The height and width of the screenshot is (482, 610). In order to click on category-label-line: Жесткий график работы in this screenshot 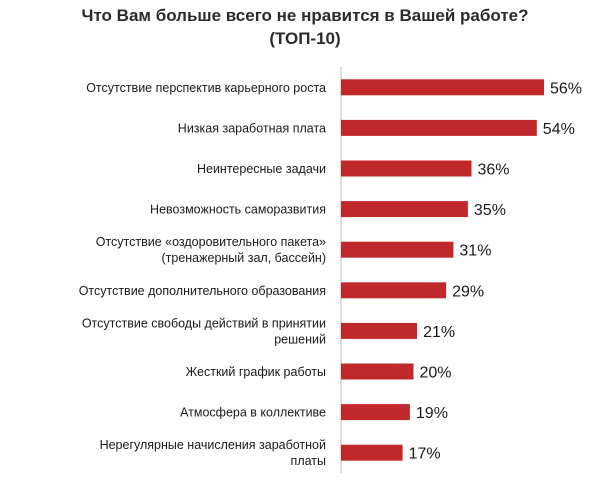, I will do `click(256, 372)`.